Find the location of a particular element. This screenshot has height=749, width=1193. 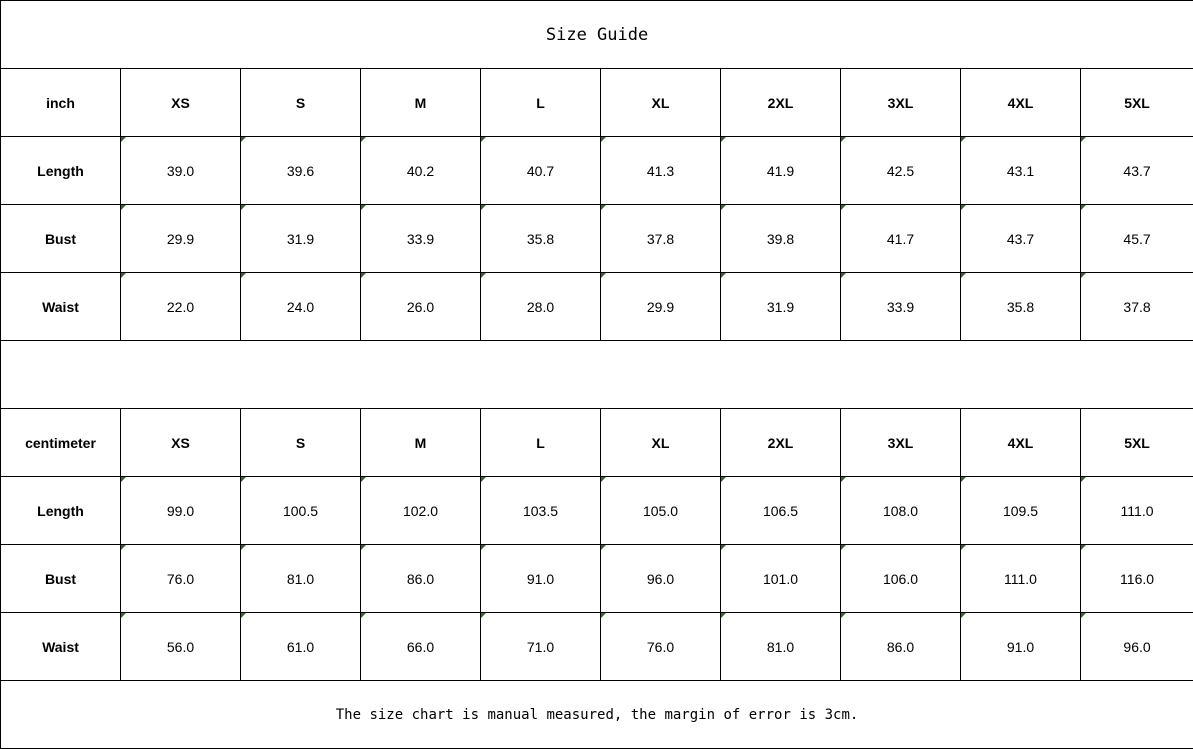

cell-text: 43.1 is located at coordinates (1020, 170).